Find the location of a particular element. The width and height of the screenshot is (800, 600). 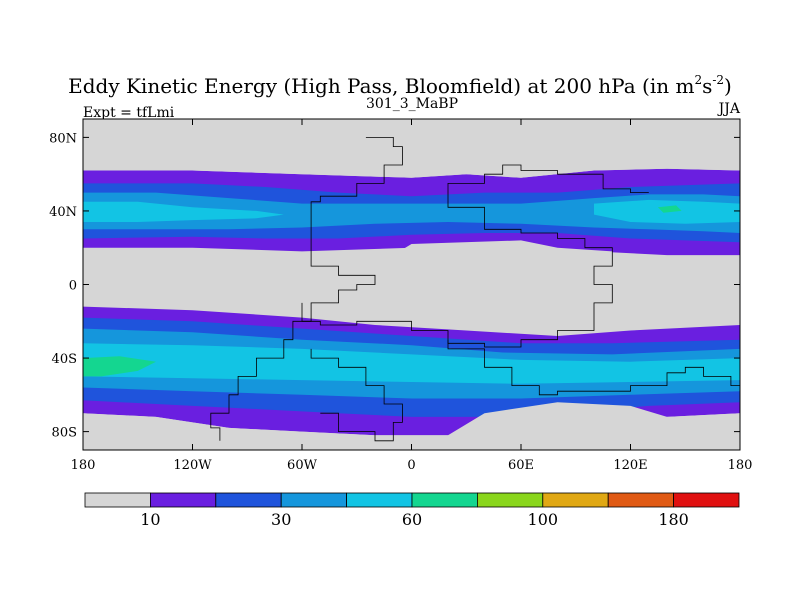

contour-region-nh-core-pacific-west is located at coordinates (183, 211).